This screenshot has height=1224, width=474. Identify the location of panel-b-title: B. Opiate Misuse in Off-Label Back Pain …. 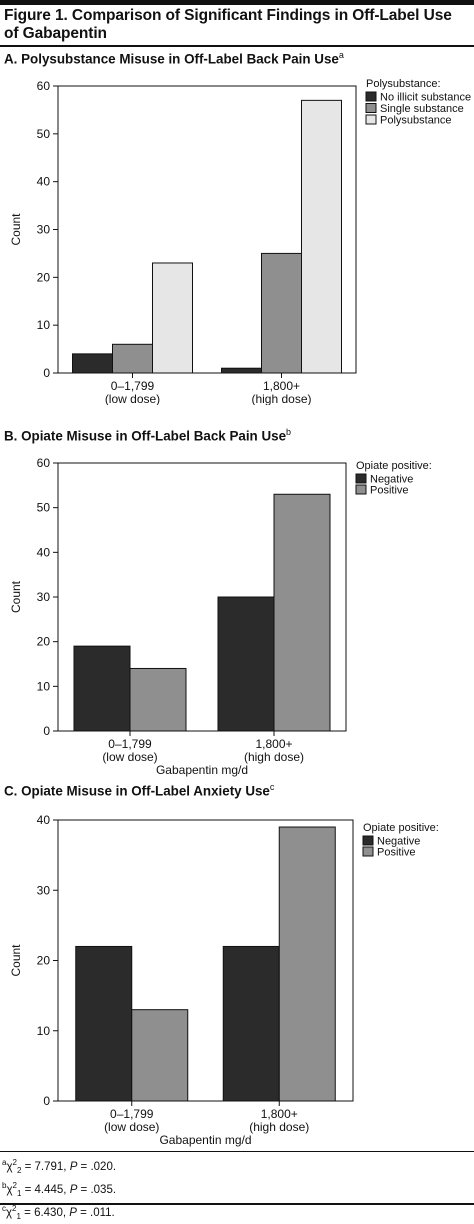
(147, 435).